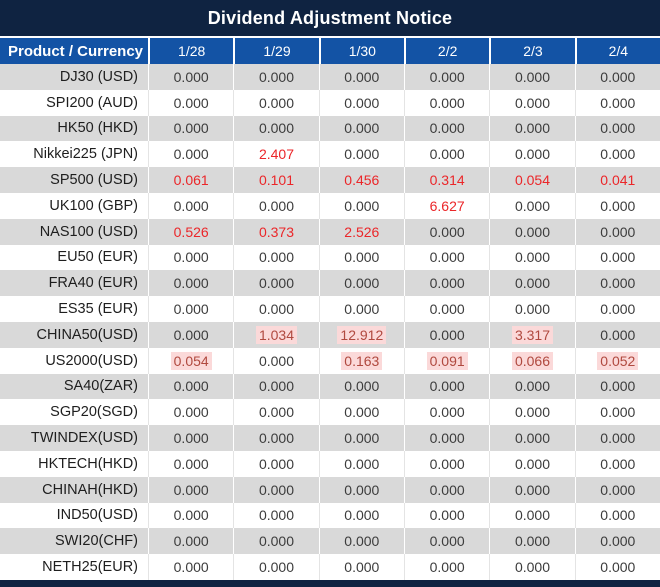  I want to click on product-name: US2000(USD), so click(91, 360).